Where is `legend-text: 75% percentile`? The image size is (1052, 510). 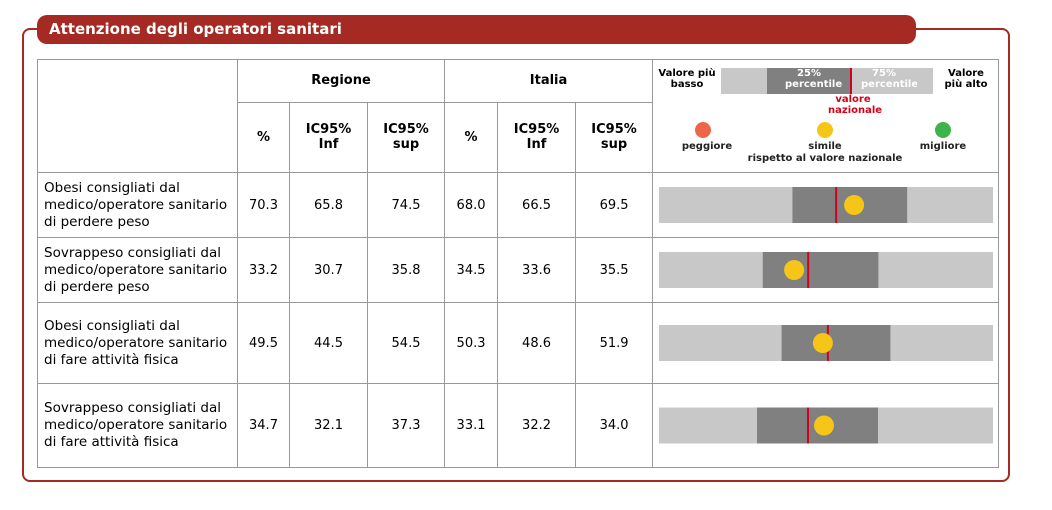
legend-text: 75% percentile is located at coordinates (889, 79).